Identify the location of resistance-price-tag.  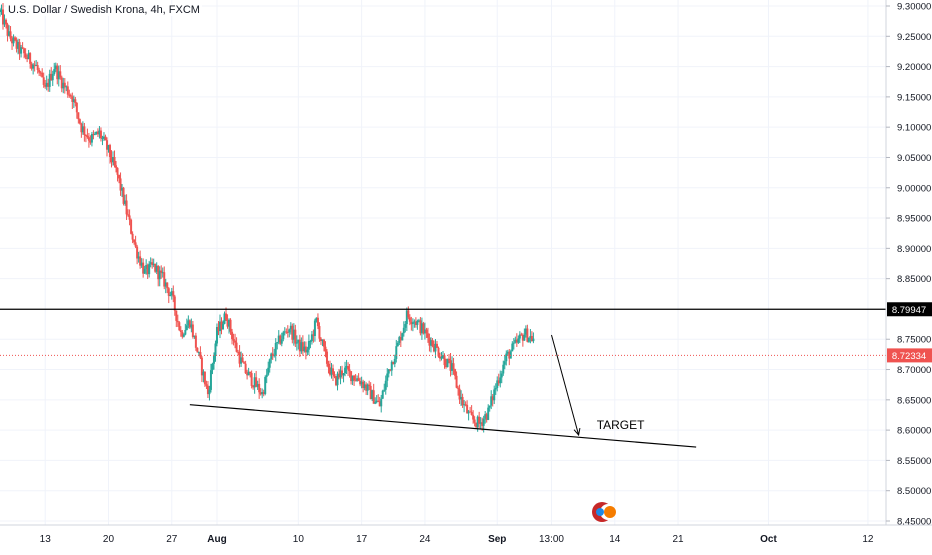
(909, 309).